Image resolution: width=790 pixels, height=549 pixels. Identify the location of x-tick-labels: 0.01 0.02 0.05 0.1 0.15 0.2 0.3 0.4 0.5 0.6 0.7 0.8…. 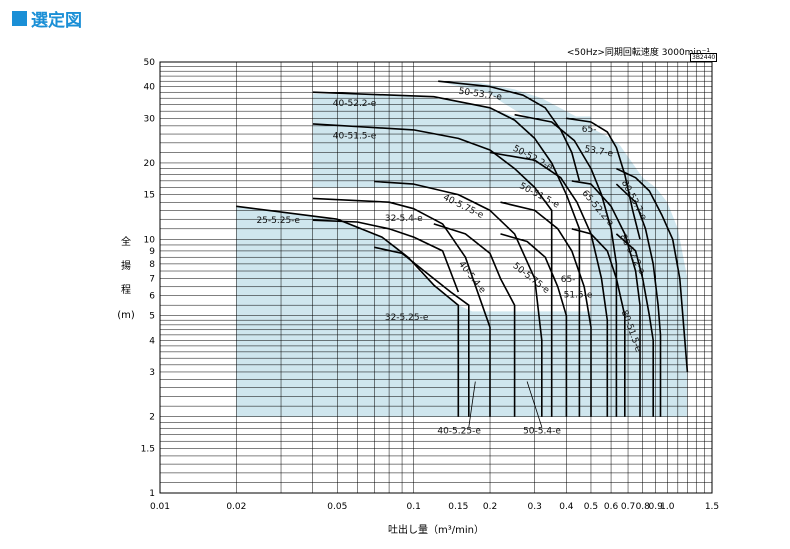
(434, 507).